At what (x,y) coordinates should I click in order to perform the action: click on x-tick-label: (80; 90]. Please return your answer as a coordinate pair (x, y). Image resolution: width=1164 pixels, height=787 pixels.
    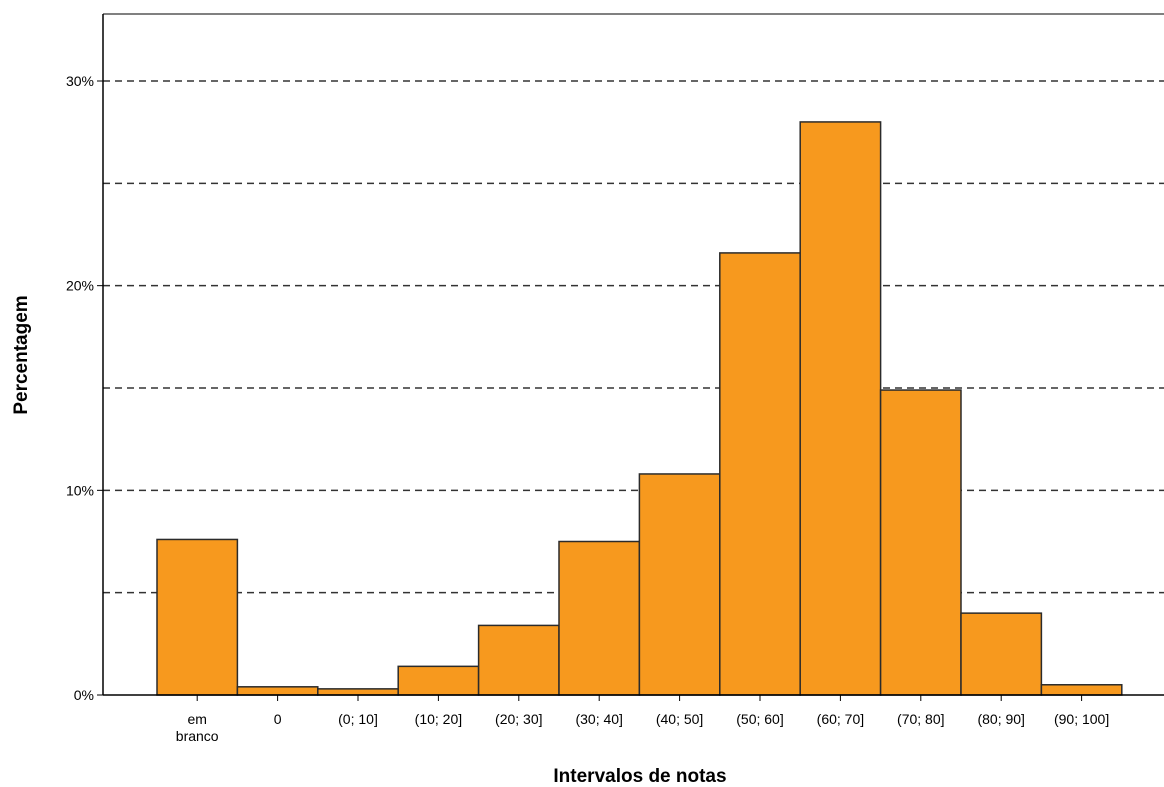
    Looking at the image, I should click on (1000, 719).